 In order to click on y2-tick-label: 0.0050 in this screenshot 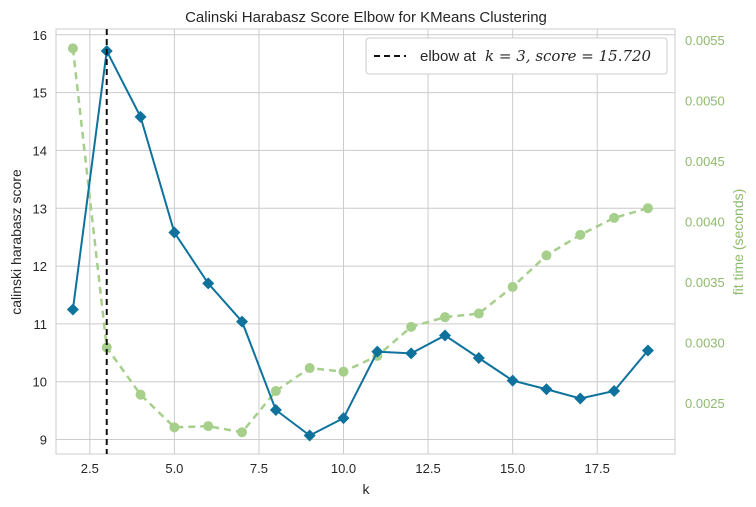, I will do `click(705, 100)`.